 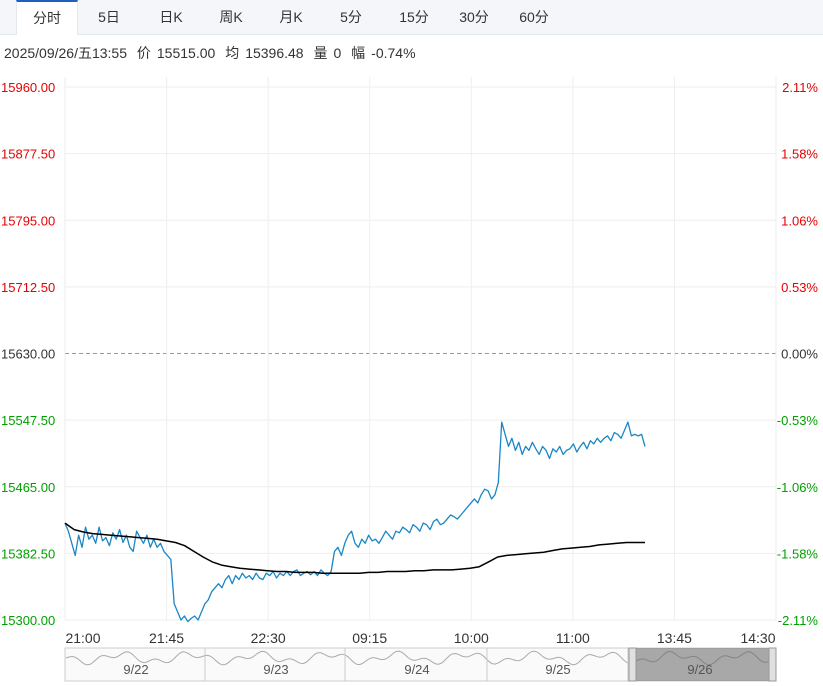 What do you see at coordinates (337, 53) in the screenshot?
I see `volume-value: 0` at bounding box center [337, 53].